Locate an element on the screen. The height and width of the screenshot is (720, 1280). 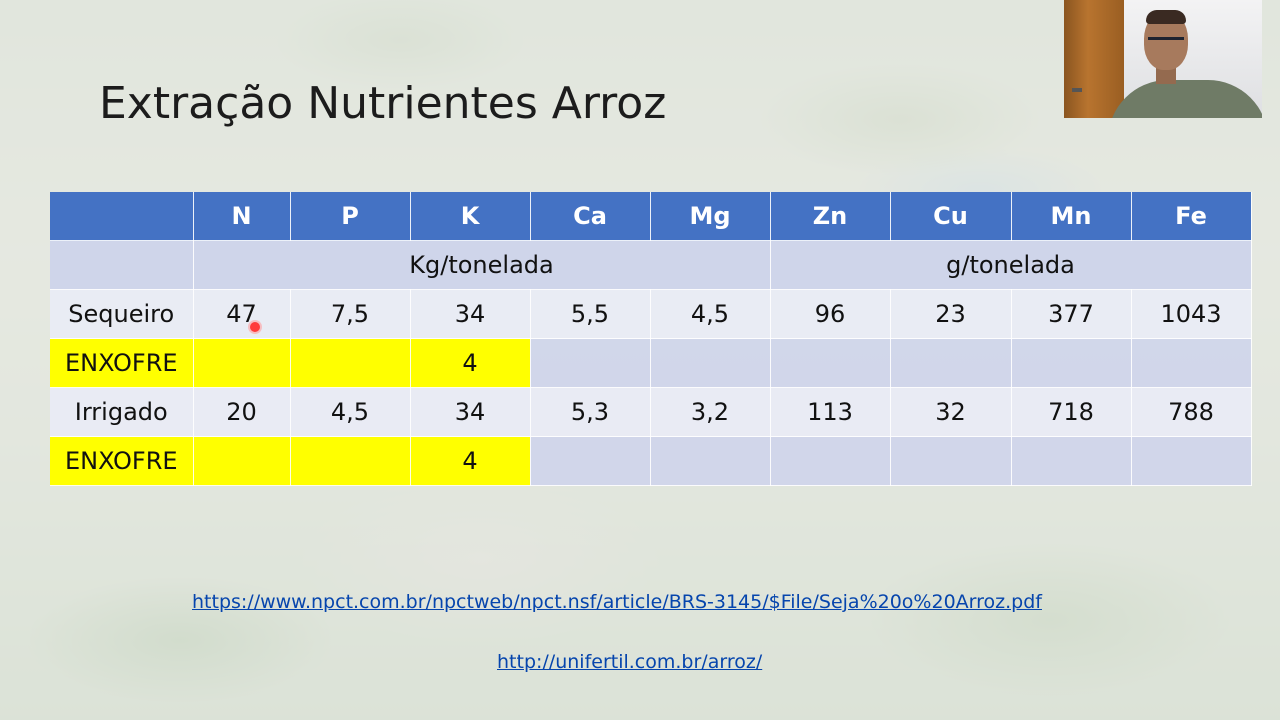
table-header-row: N P K Ca Mg Zn Cu Mn Fe is located at coordinates (651, 216).